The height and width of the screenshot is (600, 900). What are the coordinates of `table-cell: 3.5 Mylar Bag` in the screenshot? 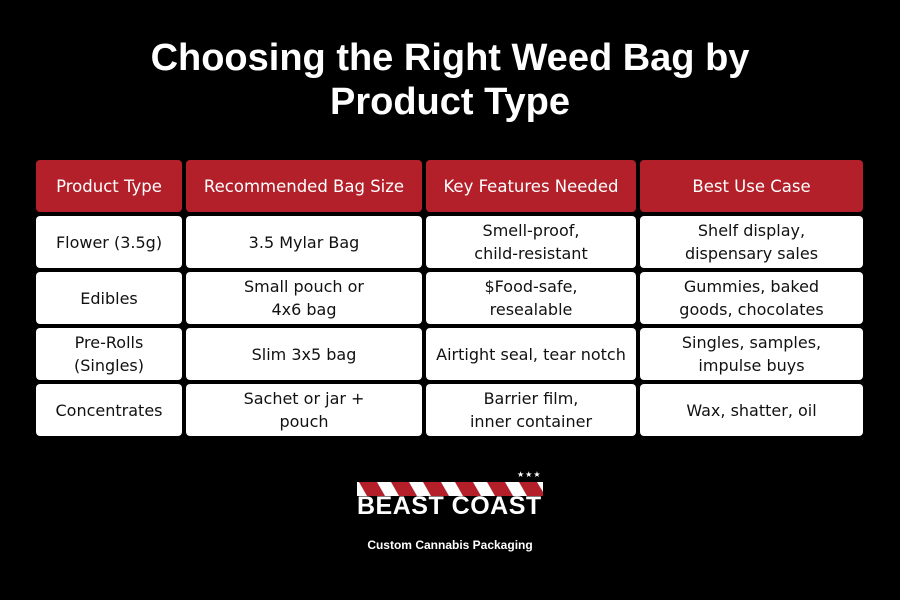 It's located at (304, 242).